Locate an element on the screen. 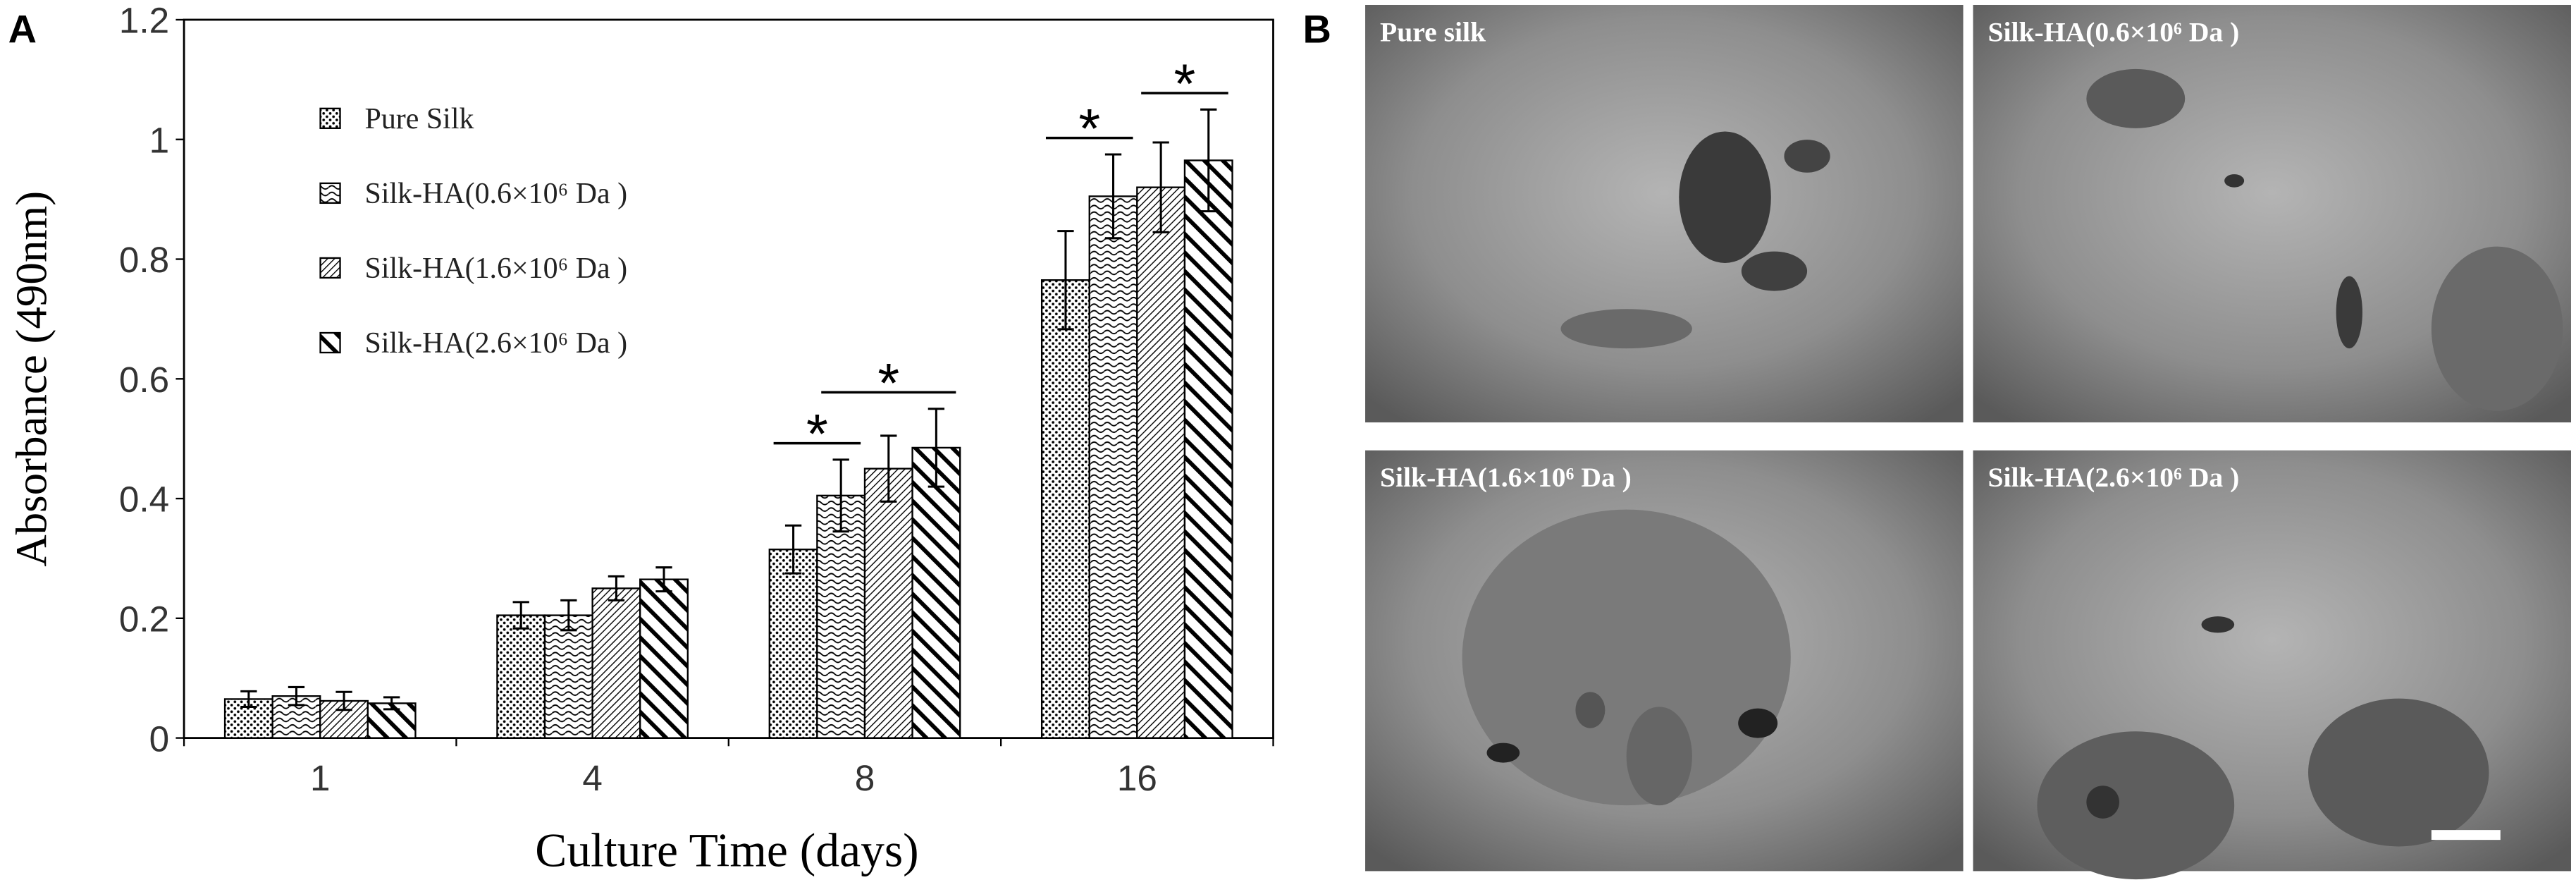 The image size is (2576, 880). x-tick-label: 8 is located at coordinates (865, 778).